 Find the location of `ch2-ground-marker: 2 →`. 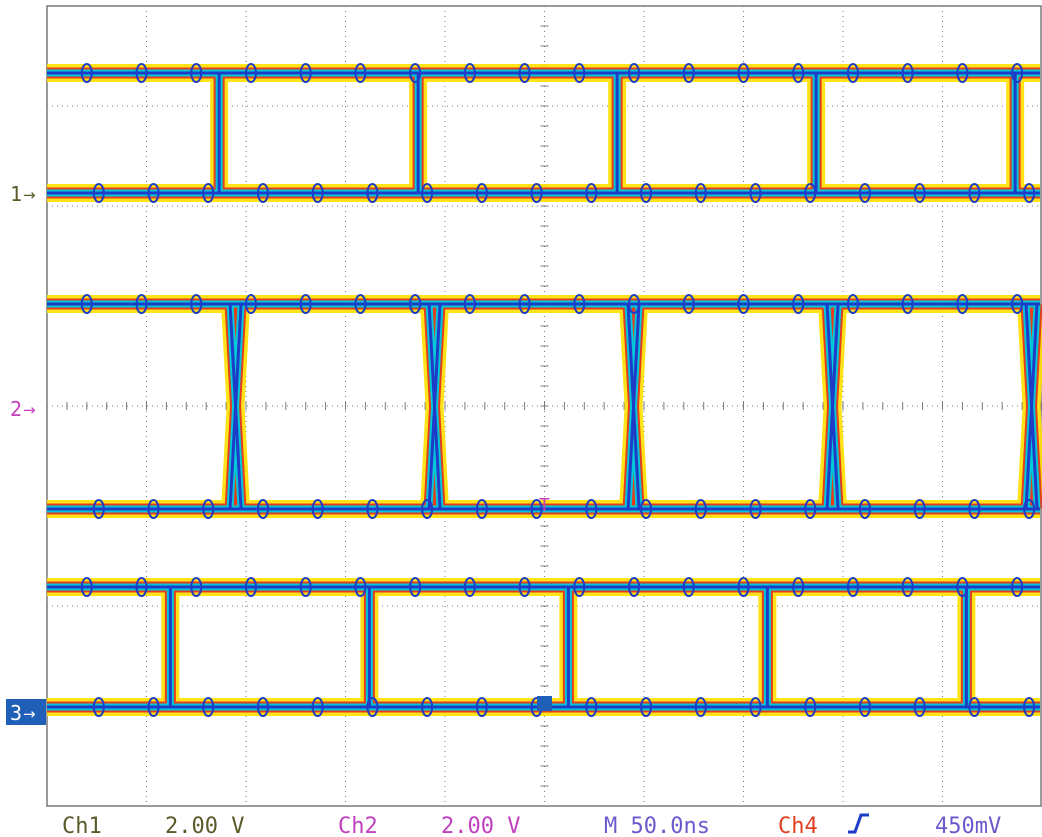

ch2-ground-marker: 2 → is located at coordinates (23, 409).